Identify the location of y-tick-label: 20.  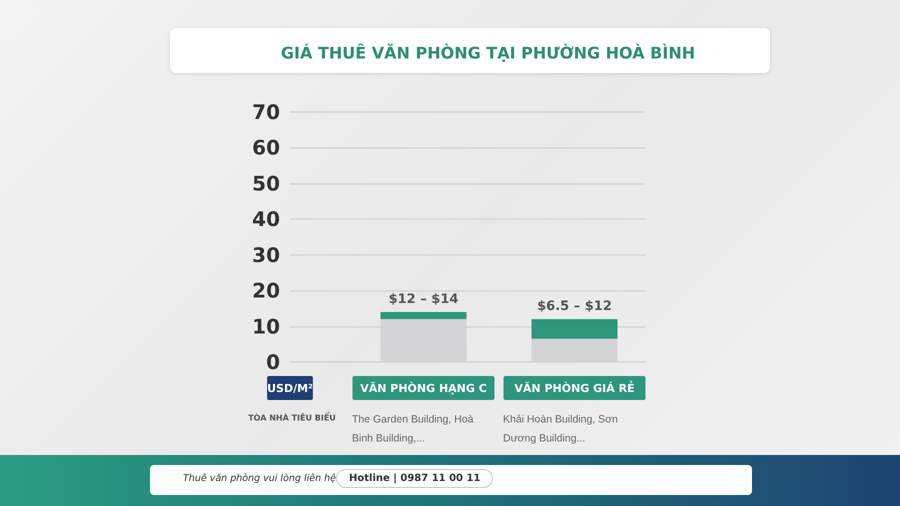
(266, 290).